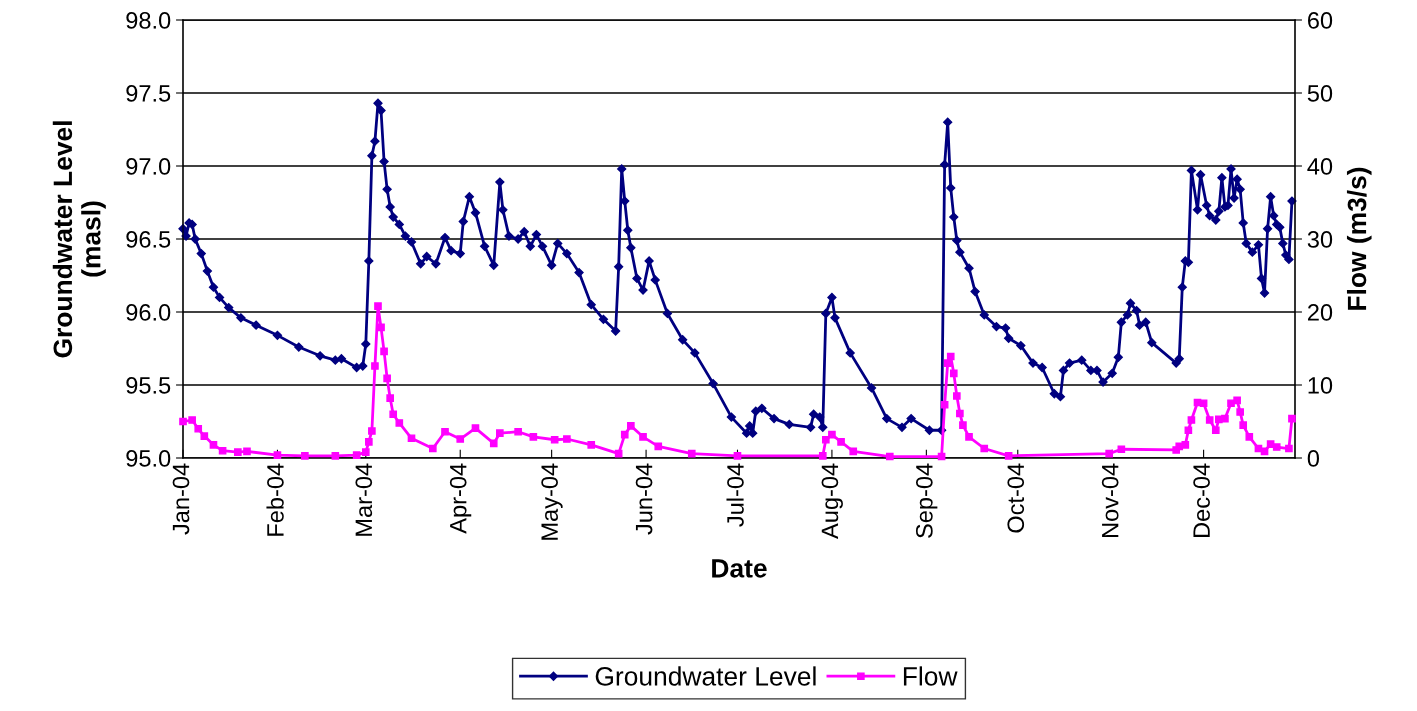  What do you see at coordinates (1110, 500) in the screenshot?
I see `x-tick-label: Nov-04` at bounding box center [1110, 500].